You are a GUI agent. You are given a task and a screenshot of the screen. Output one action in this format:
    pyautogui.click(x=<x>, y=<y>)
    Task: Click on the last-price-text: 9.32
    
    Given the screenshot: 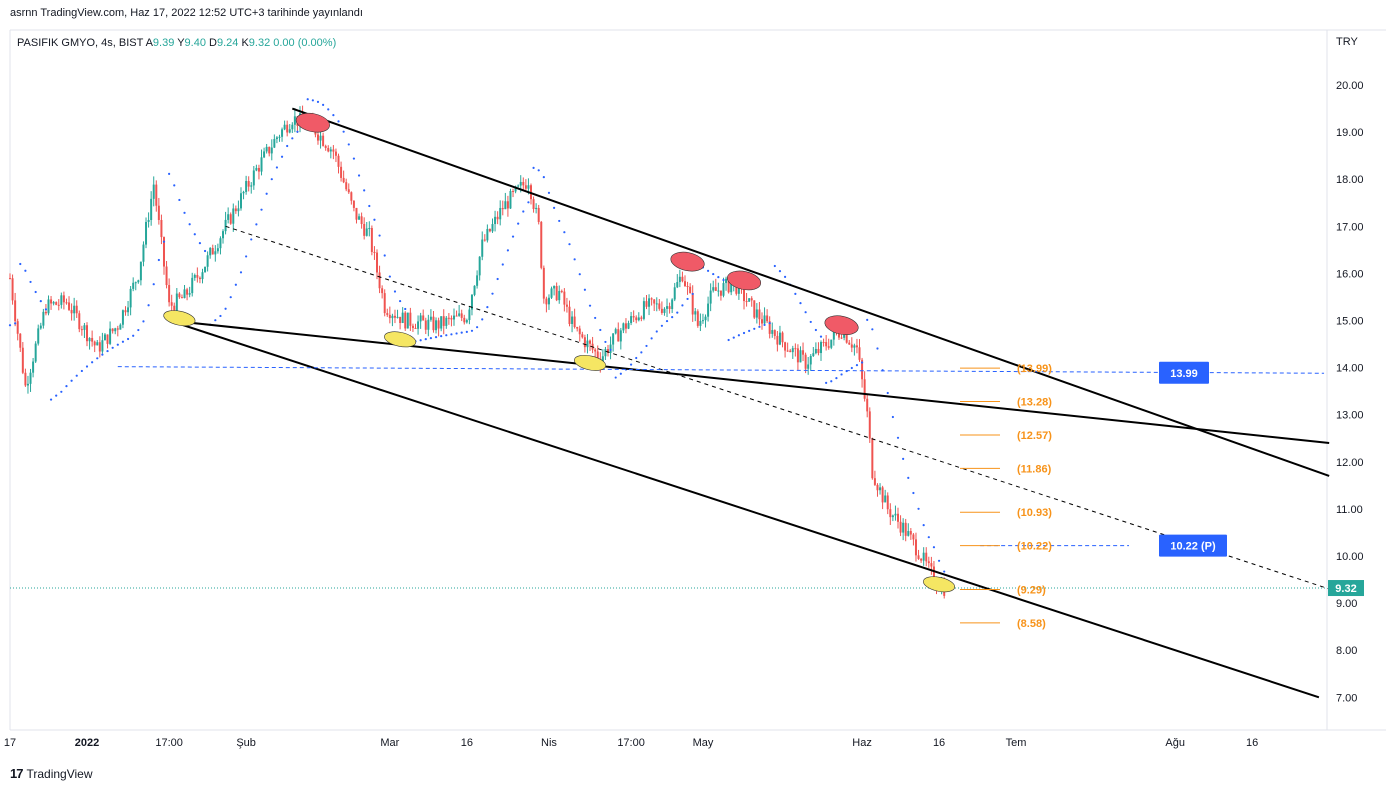 What is the action you would take?
    pyautogui.click(x=1345, y=589)
    